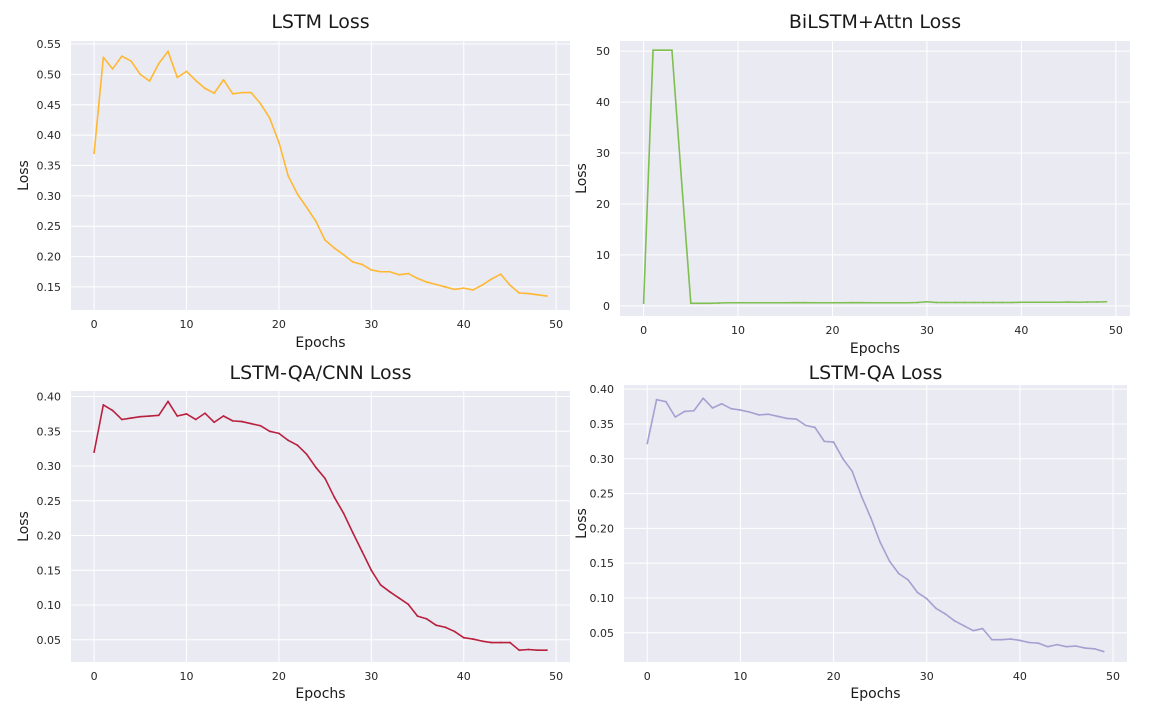  What do you see at coordinates (602, 424) in the screenshot?
I see `y-tick-label: 0.35` at bounding box center [602, 424].